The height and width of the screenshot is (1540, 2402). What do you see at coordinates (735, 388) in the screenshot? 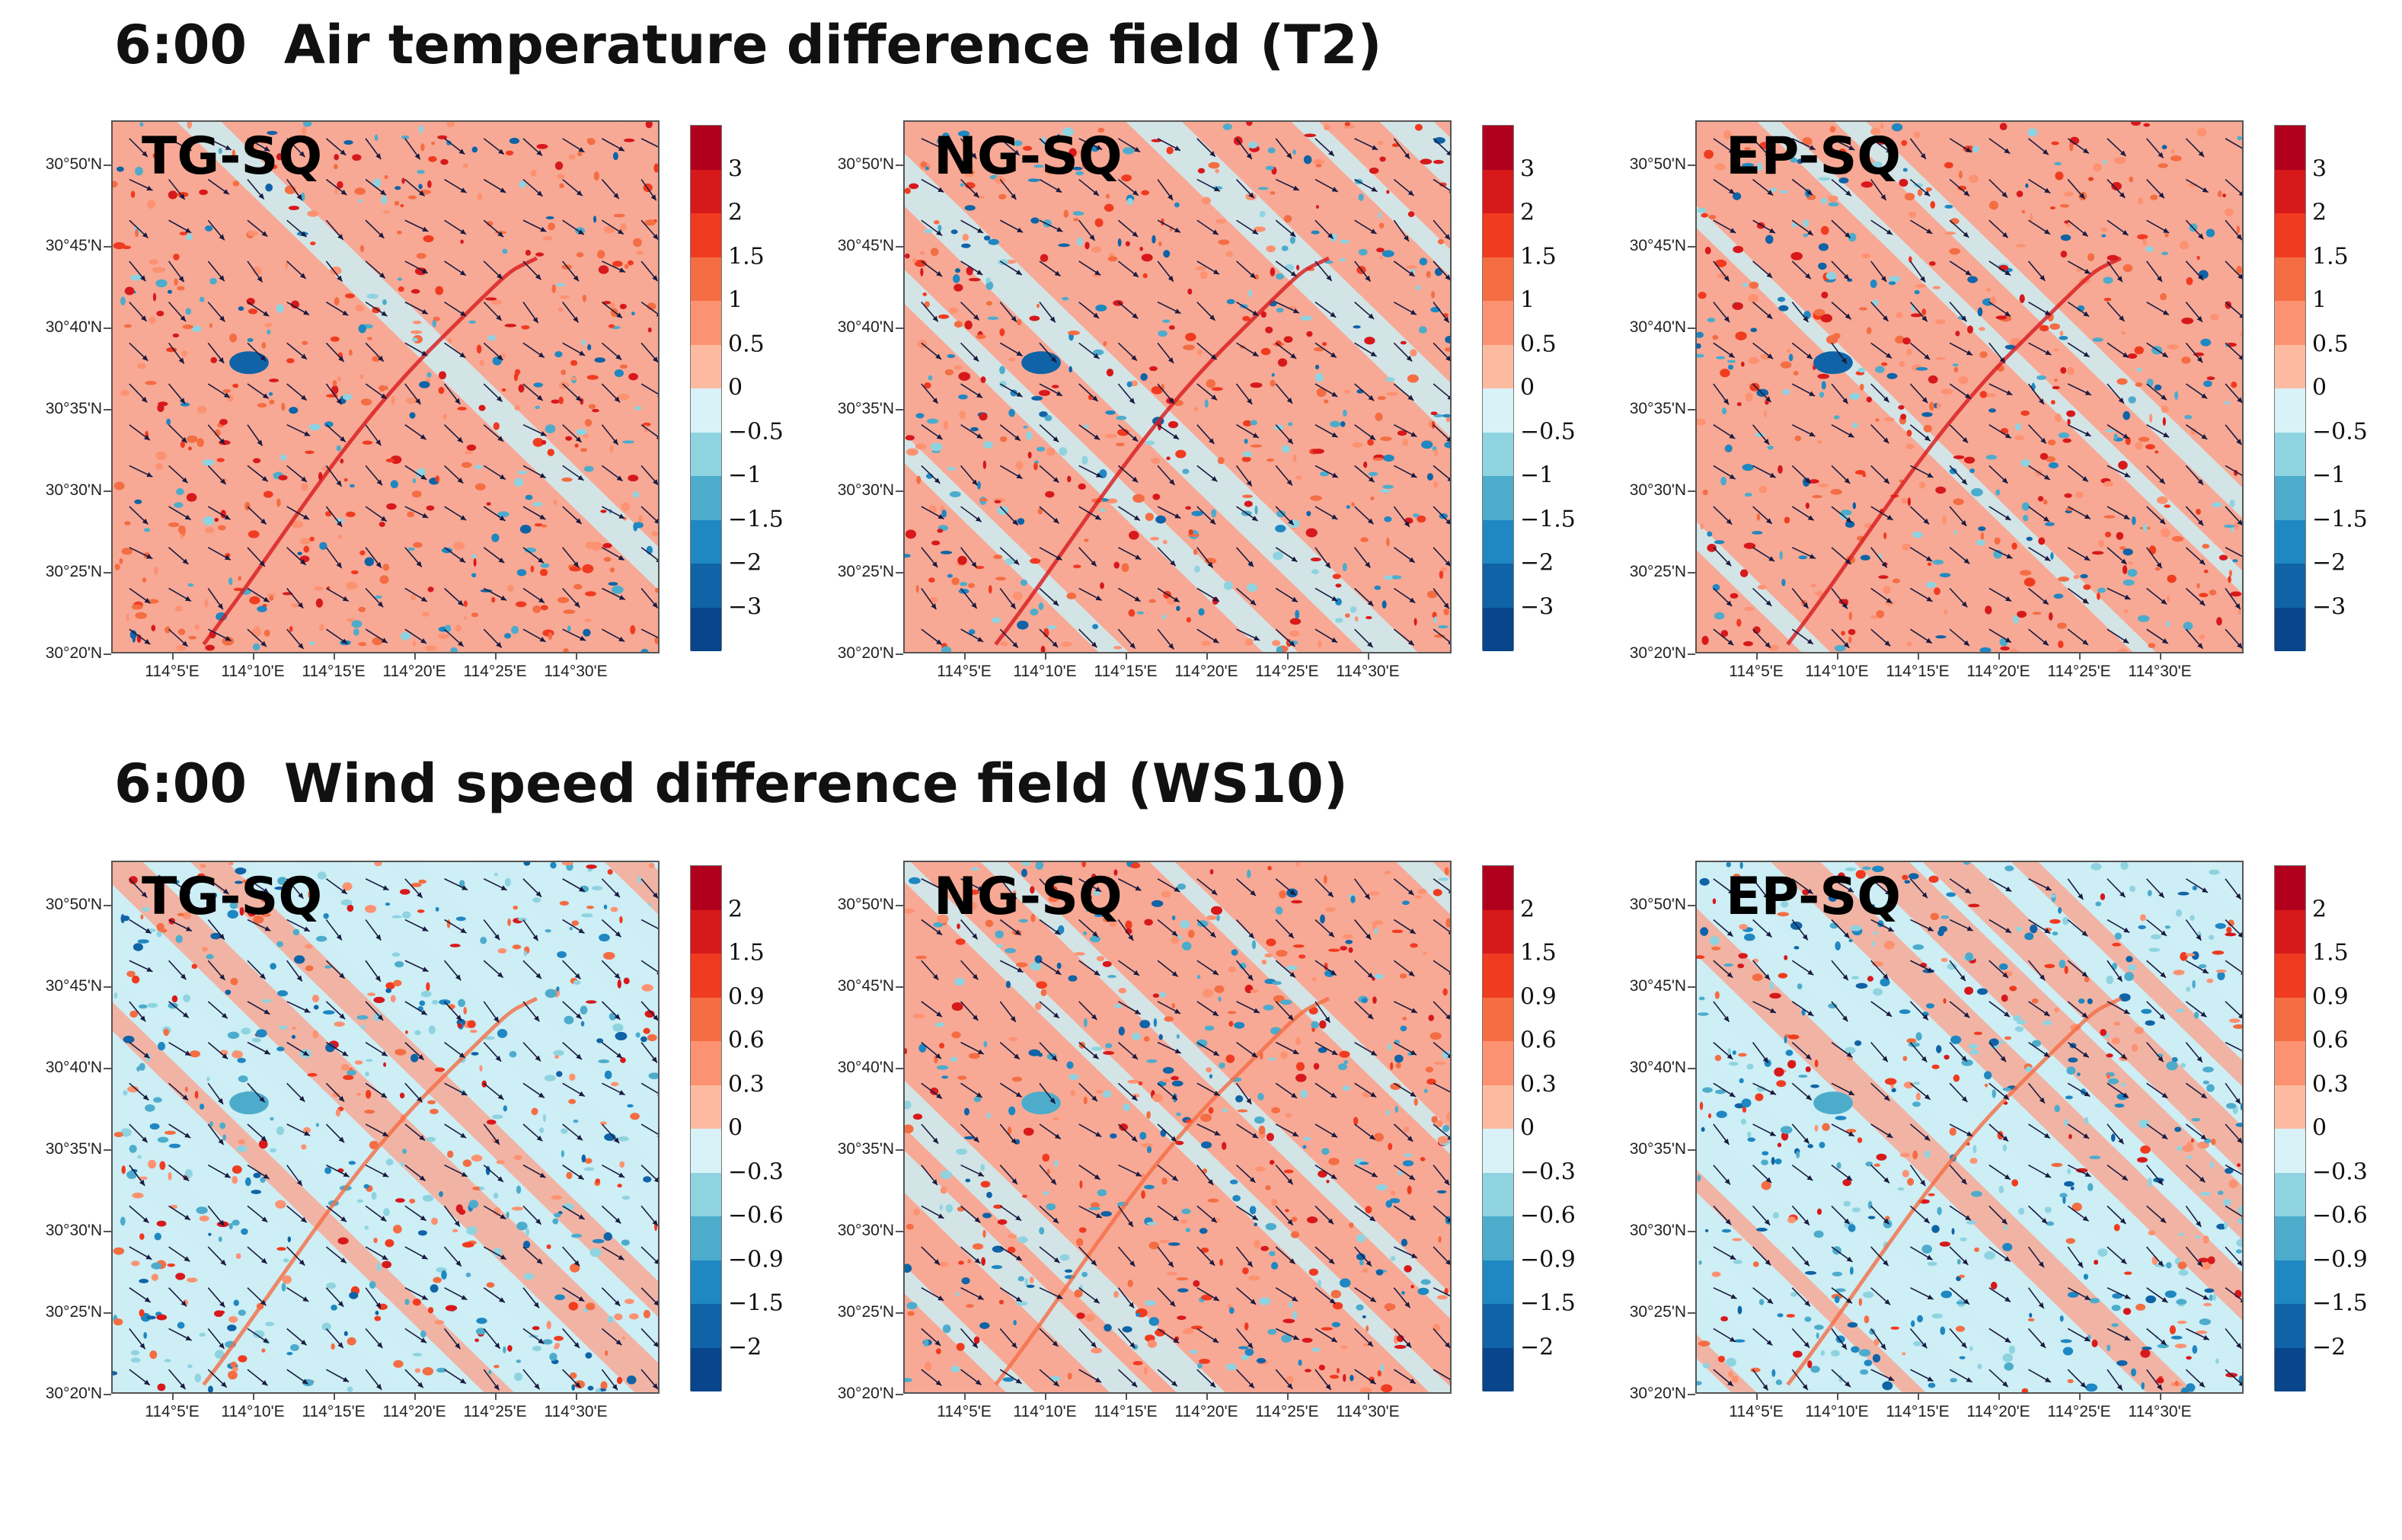
I see `colorbar-level-label: 0` at bounding box center [735, 388].